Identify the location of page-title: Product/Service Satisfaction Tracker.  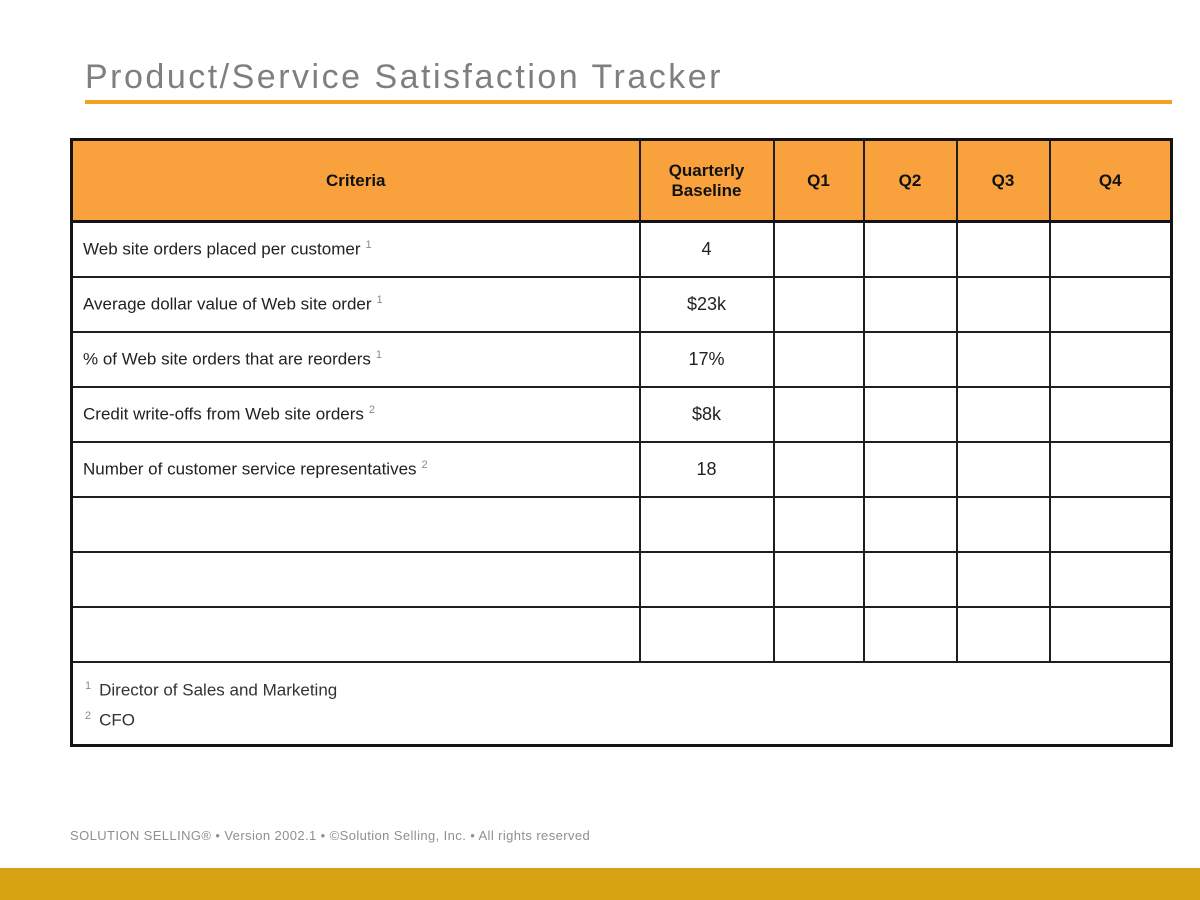
(404, 77).